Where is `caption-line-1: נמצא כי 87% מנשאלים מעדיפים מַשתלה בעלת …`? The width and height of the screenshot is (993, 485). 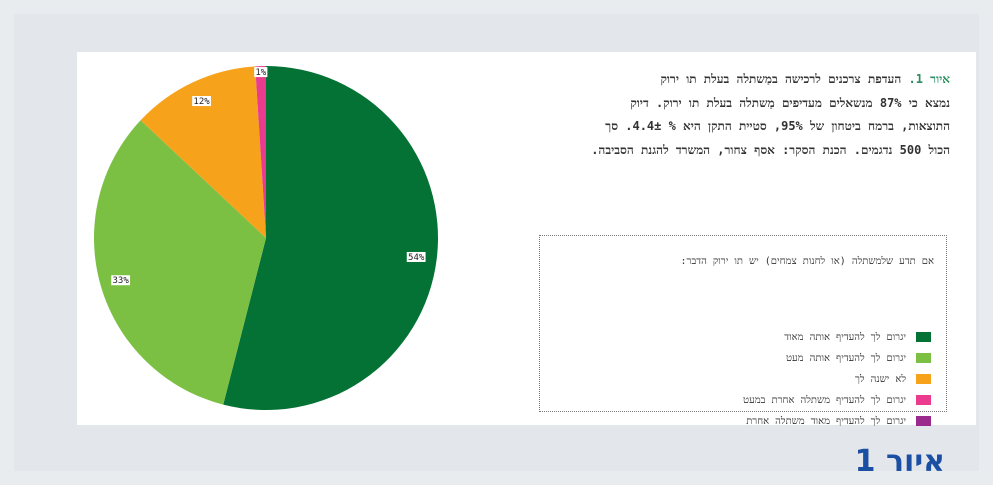
caption-line-1: נמצא כי 87% מנשאלים מעדיפים מַשתלה בעלת … is located at coordinates (790, 102).